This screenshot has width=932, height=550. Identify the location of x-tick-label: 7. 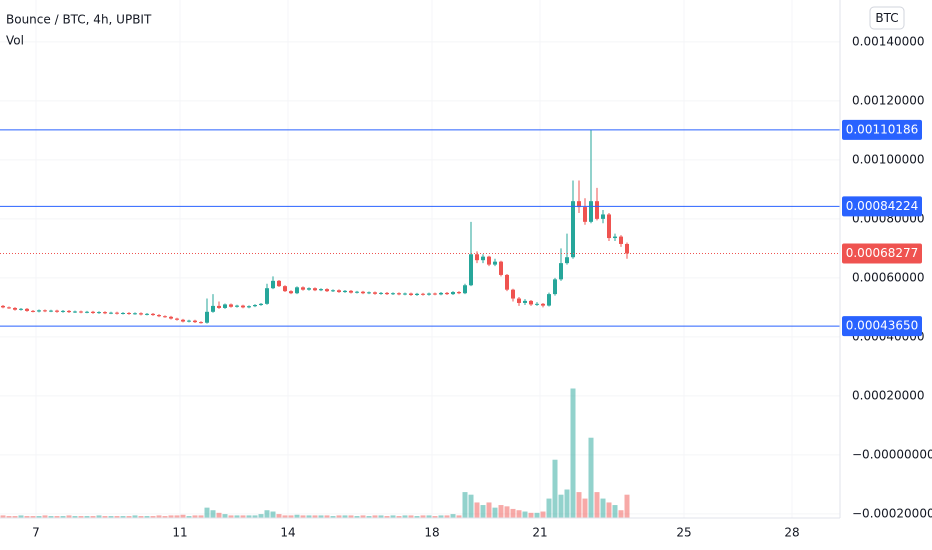
(36, 533).